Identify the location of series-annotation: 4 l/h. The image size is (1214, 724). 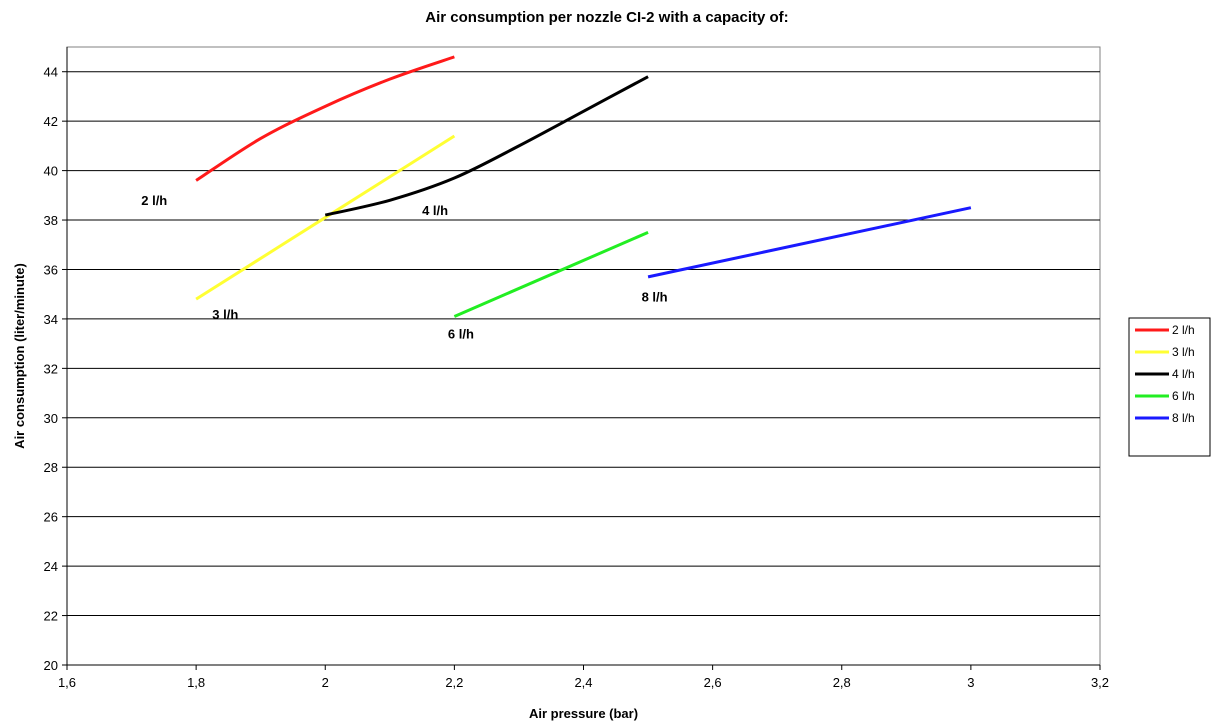
(435, 210).